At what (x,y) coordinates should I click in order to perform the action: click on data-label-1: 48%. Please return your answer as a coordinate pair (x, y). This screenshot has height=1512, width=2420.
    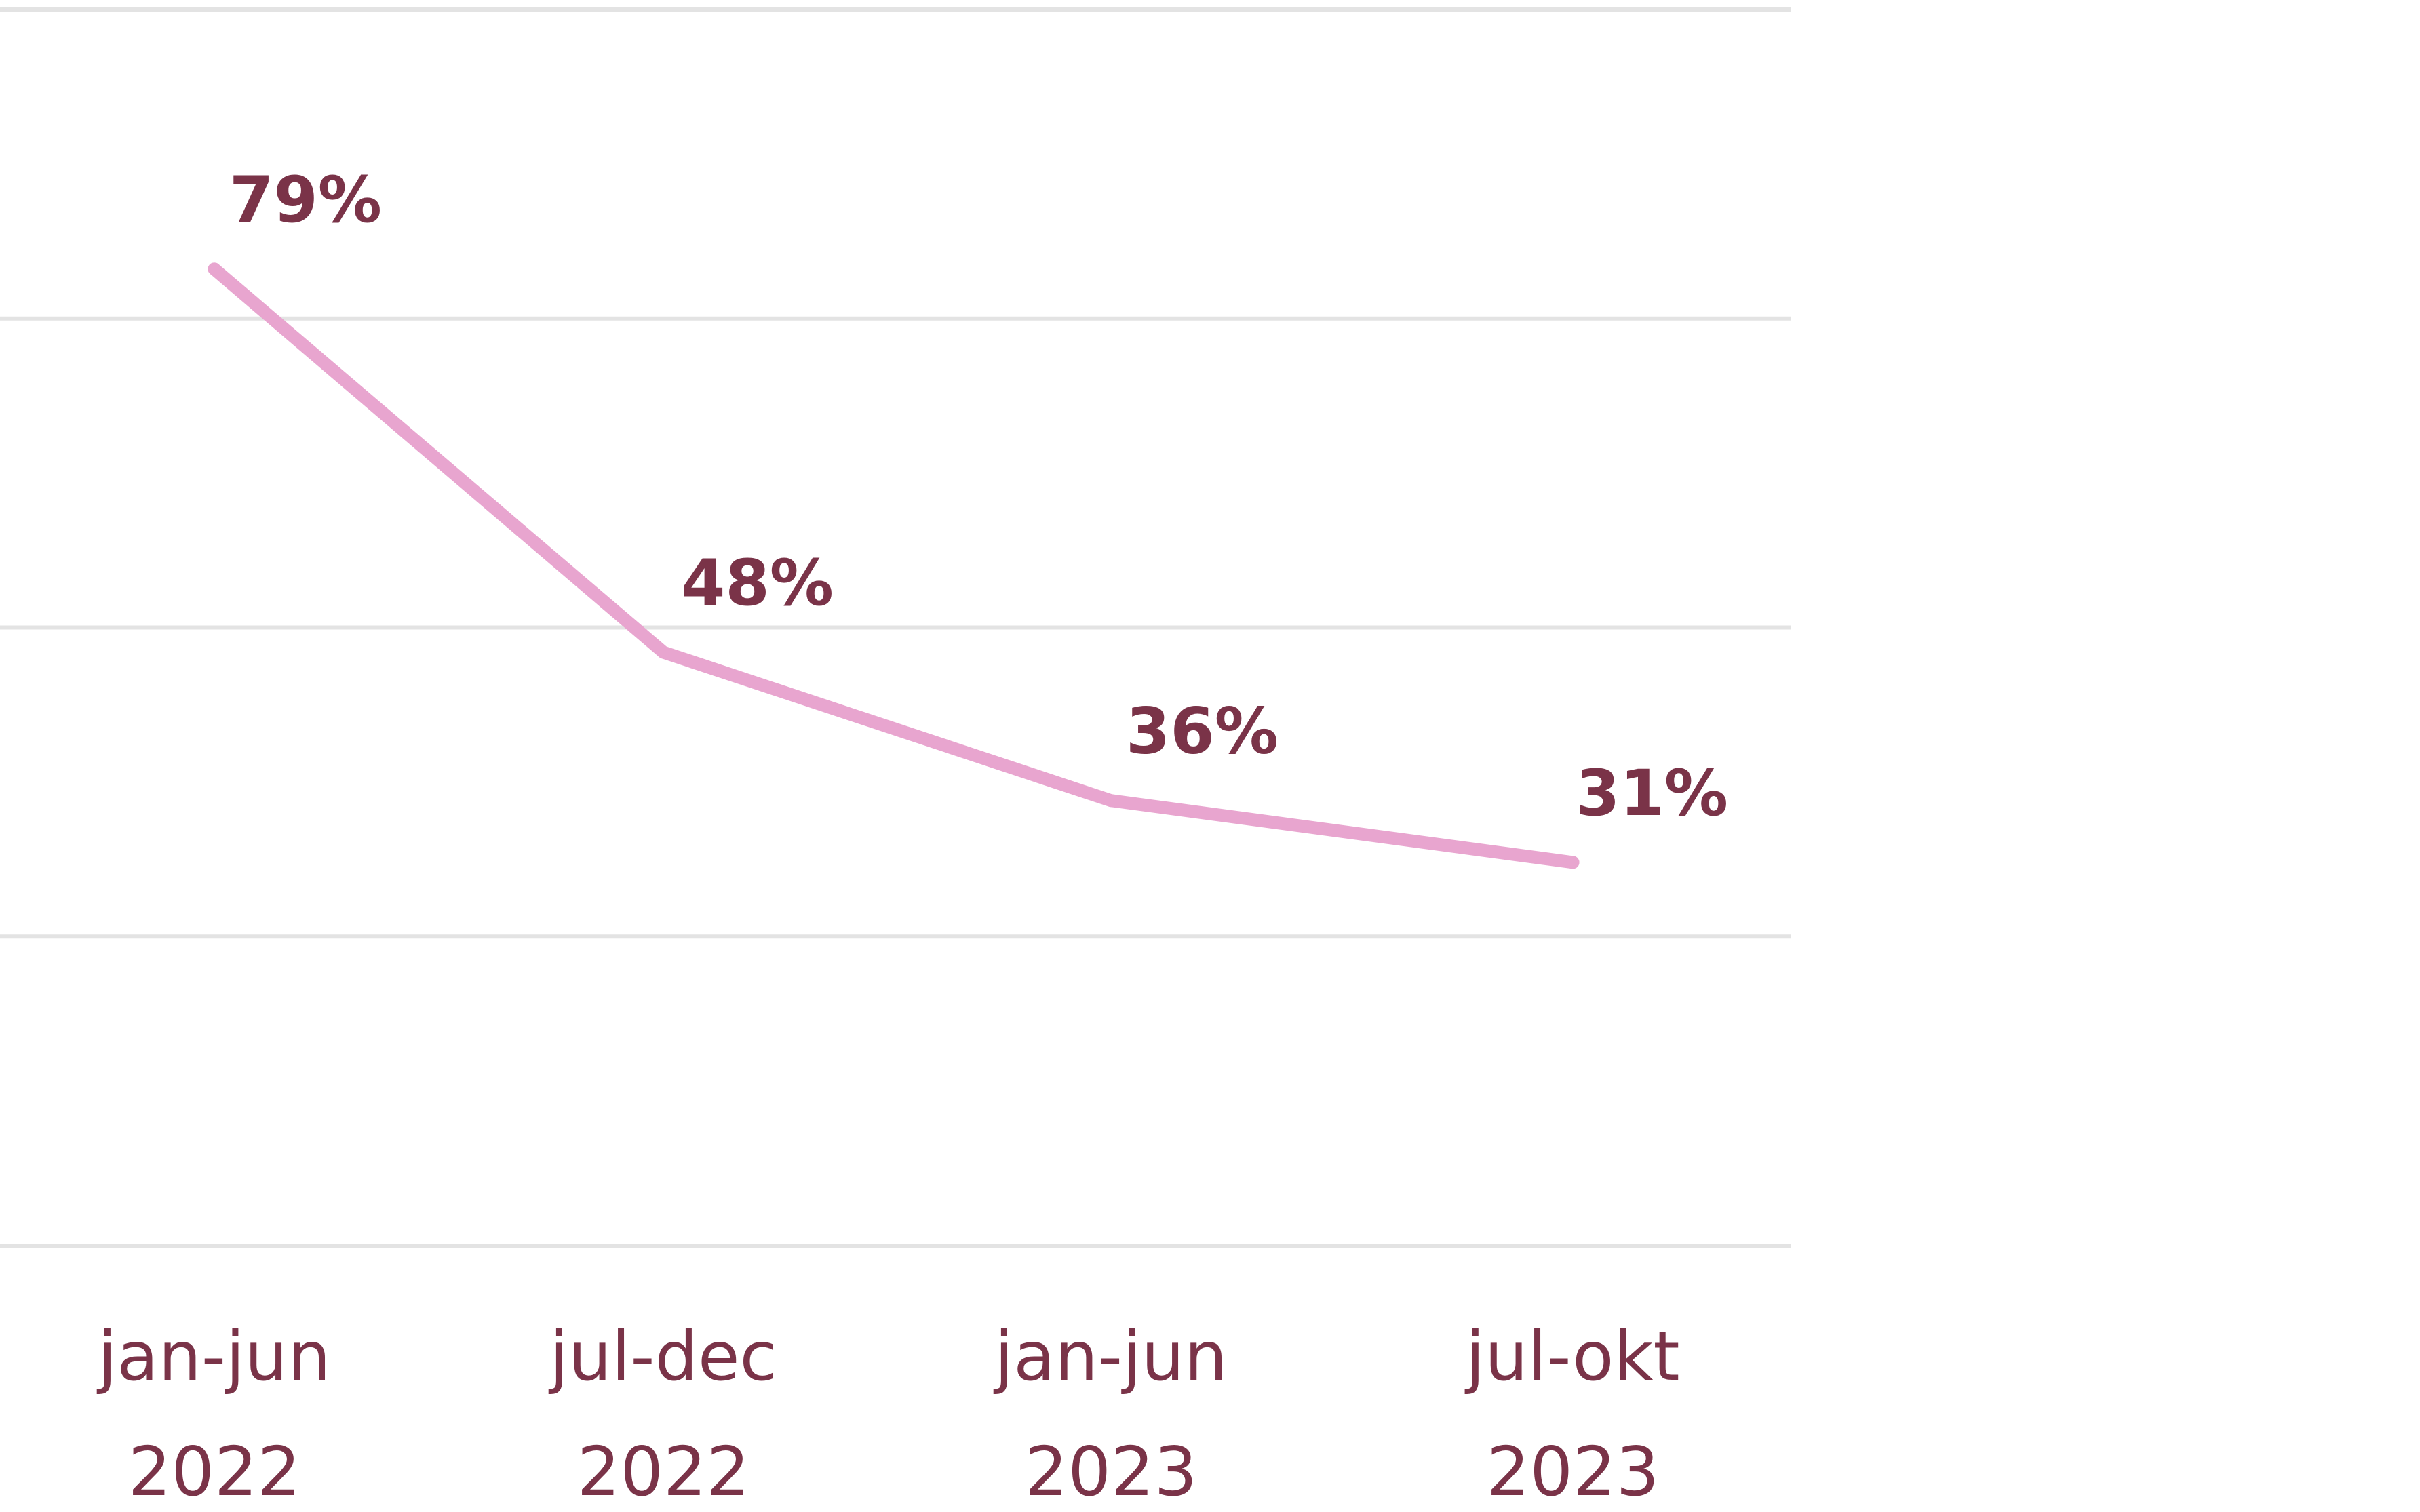
    Looking at the image, I should click on (758, 583).